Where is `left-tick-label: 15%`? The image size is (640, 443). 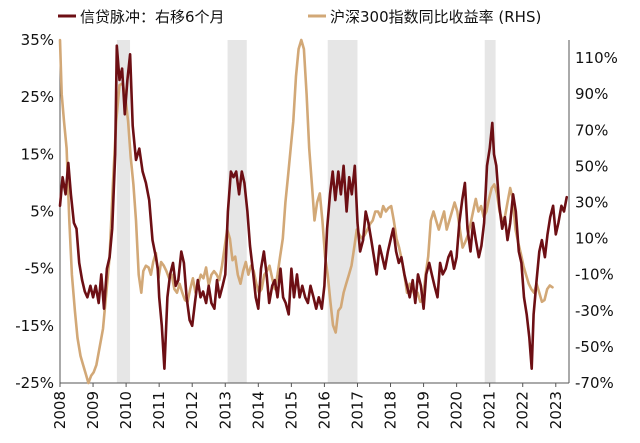 left-tick-label: 15% is located at coordinates (37, 154).